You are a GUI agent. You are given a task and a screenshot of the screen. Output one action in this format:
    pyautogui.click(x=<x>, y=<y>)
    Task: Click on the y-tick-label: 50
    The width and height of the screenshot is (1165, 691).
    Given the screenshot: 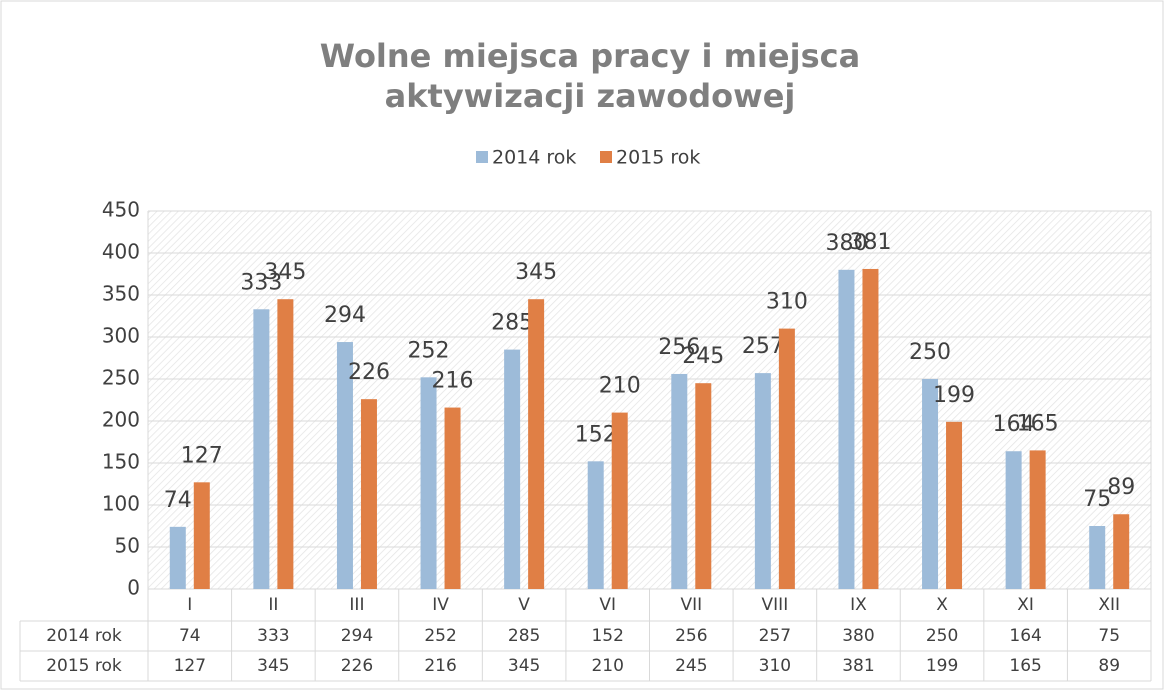 What is the action you would take?
    pyautogui.click(x=127, y=546)
    